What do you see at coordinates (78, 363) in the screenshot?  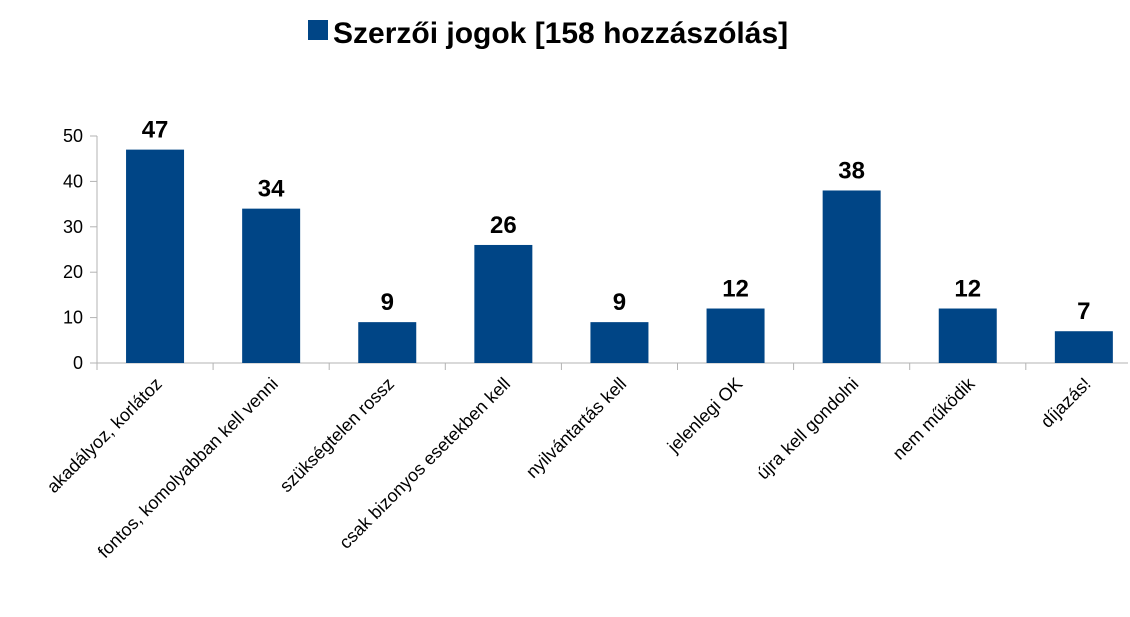 I see `y-tick-label: 0` at bounding box center [78, 363].